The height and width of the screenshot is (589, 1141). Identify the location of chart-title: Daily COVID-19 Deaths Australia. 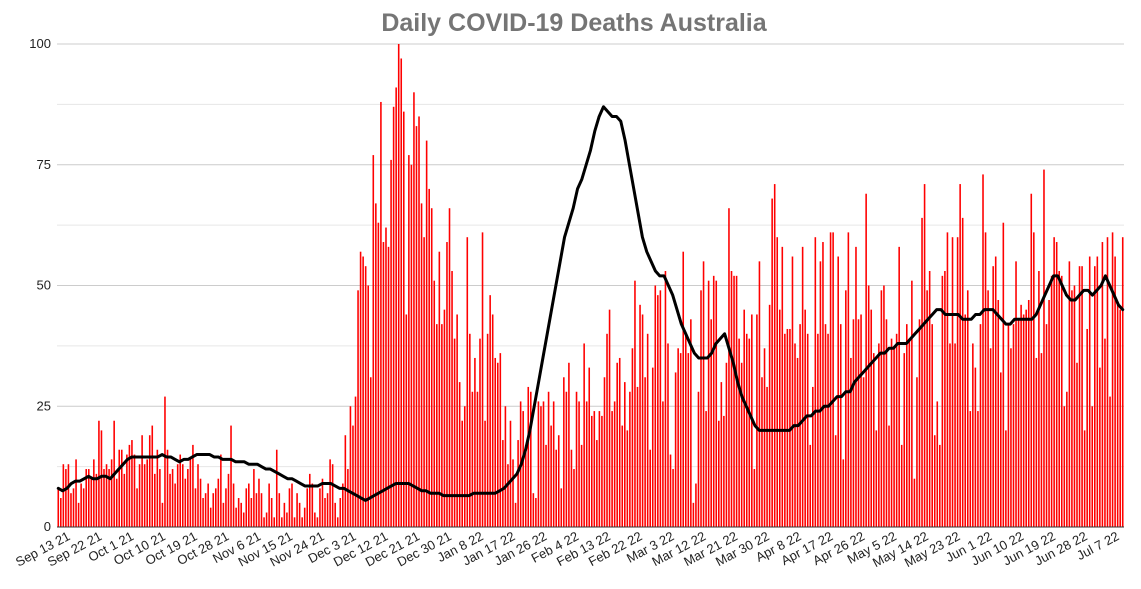
(574, 23).